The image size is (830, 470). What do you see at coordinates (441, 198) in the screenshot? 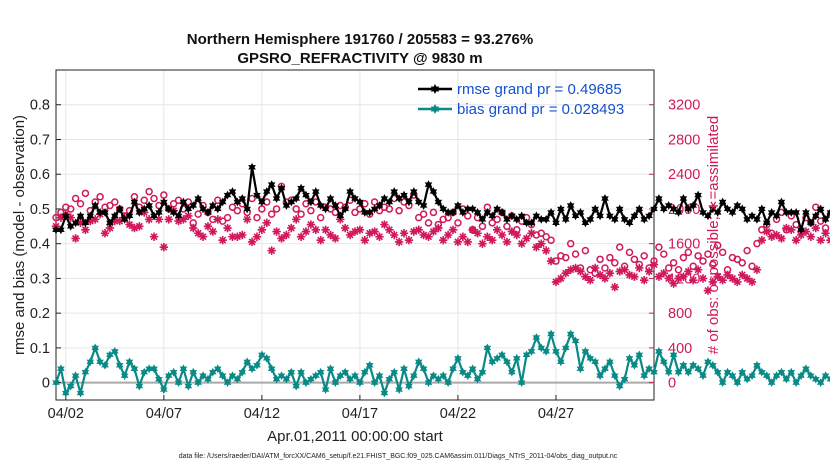
I see `series-rmse` at bounding box center [441, 198].